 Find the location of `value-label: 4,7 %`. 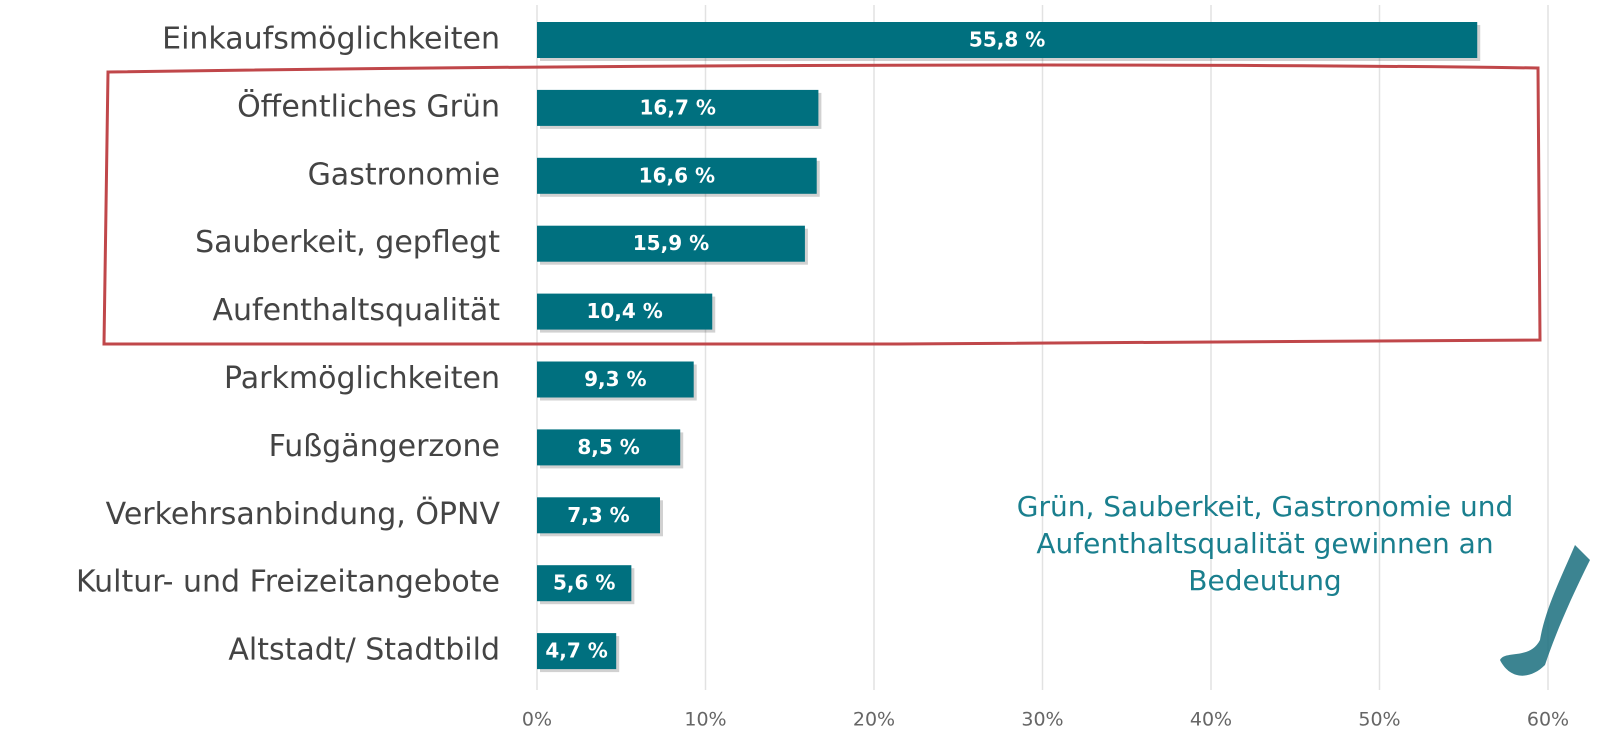

value-label: 4,7 % is located at coordinates (576, 651).